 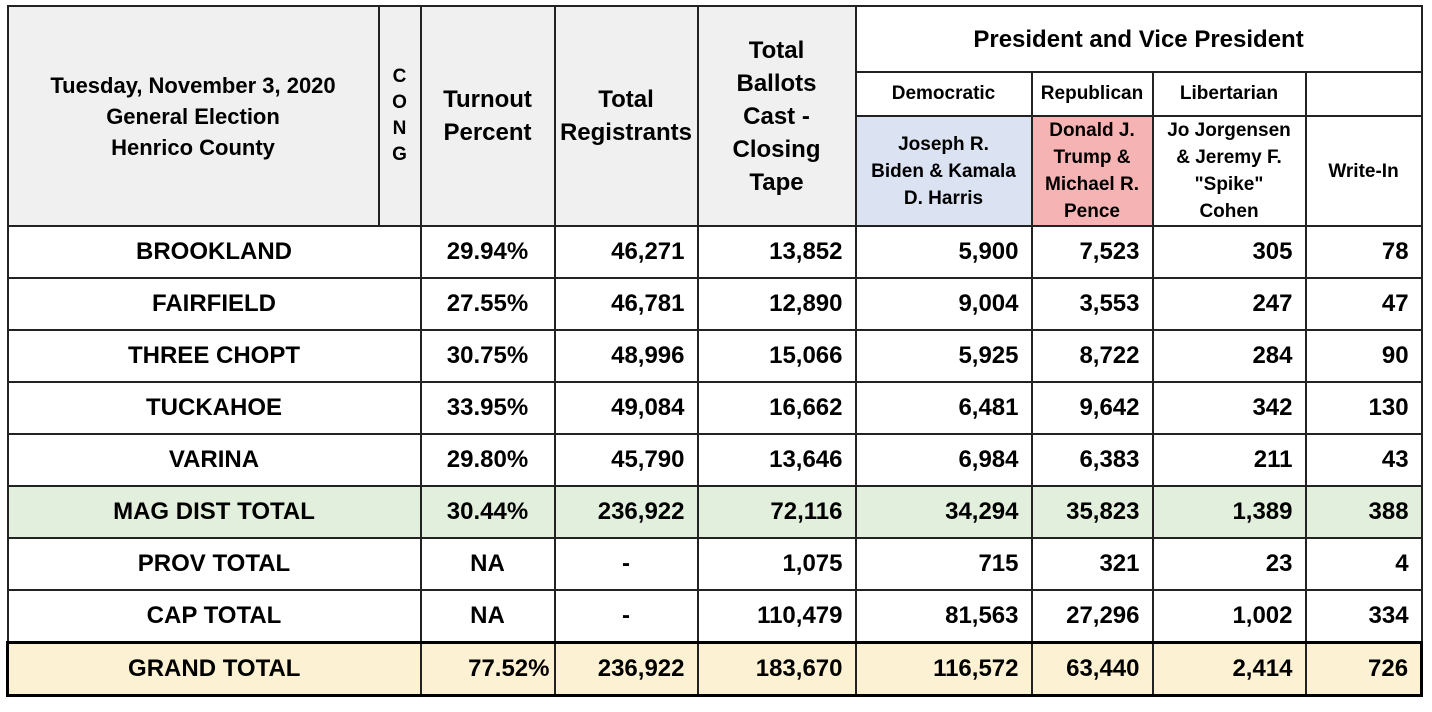 I want to click on table-row: PROV TOTAL NA - 1,075 715 321 23 4, so click(x=714, y=564).